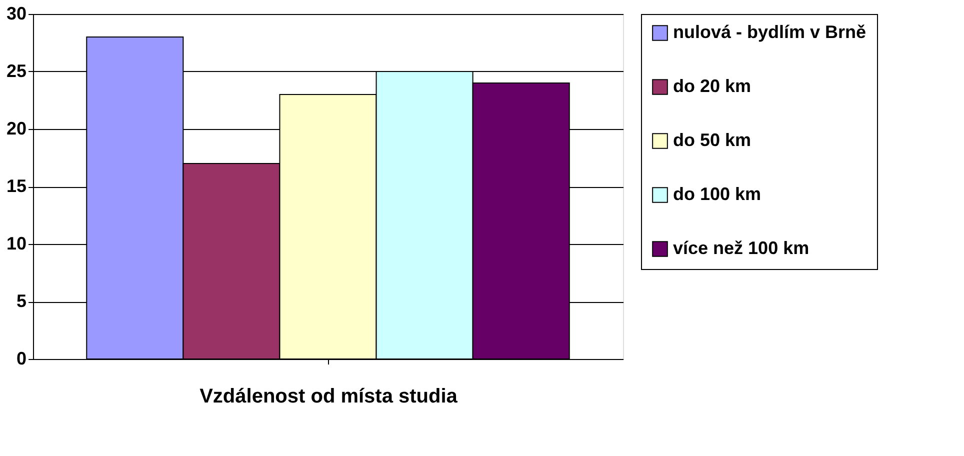 The height and width of the screenshot is (456, 964). What do you see at coordinates (16, 186) in the screenshot?
I see `y-tick-label: 15` at bounding box center [16, 186].